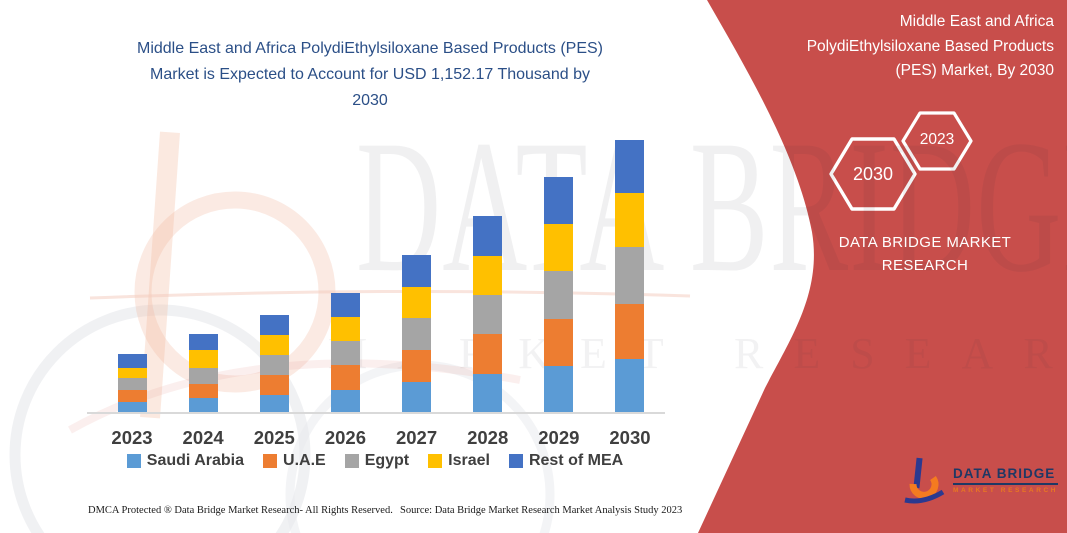  I want to click on bar-segment-2030-u-a-e, so click(630, 331).